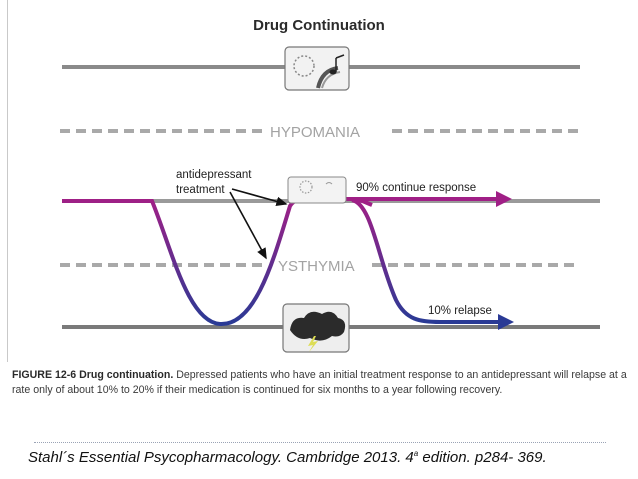  I want to click on relapse-curve, so click(425, 261).